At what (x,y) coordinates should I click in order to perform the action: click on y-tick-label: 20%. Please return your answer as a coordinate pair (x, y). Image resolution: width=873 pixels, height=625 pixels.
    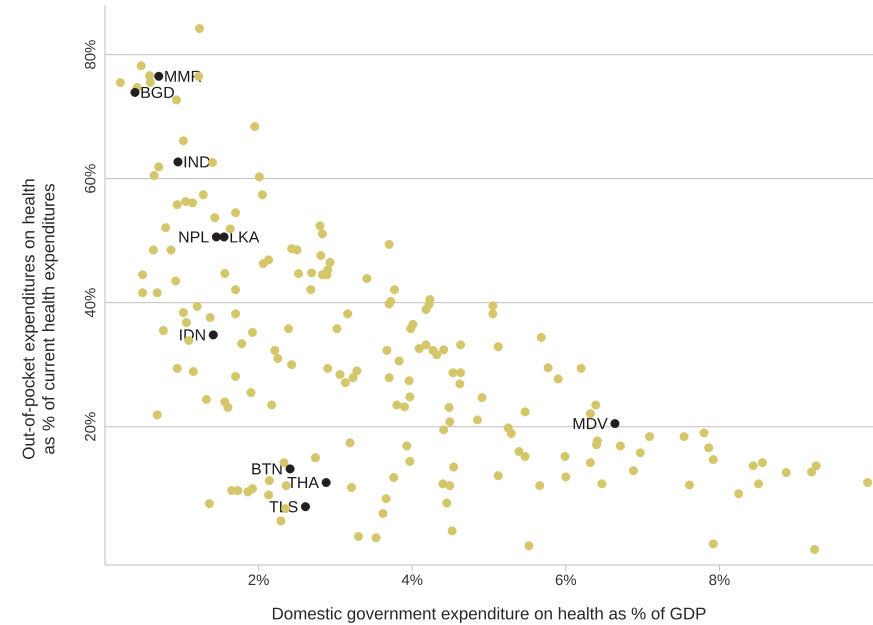
    Looking at the image, I should click on (90, 426).